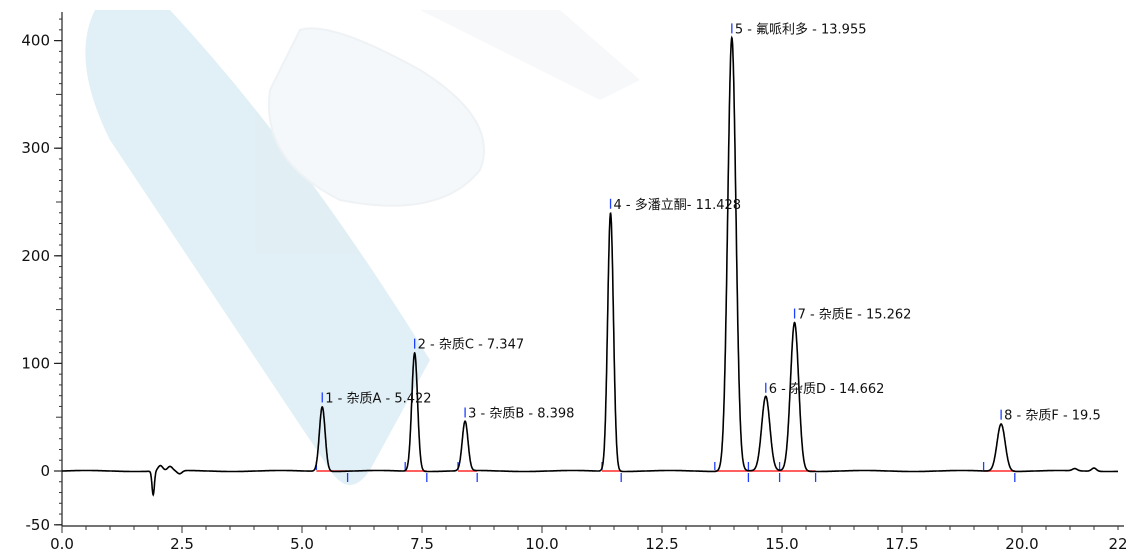 The image size is (1126, 557). What do you see at coordinates (422, 544) in the screenshot?
I see `x-tick-label: 7.5` at bounding box center [422, 544].